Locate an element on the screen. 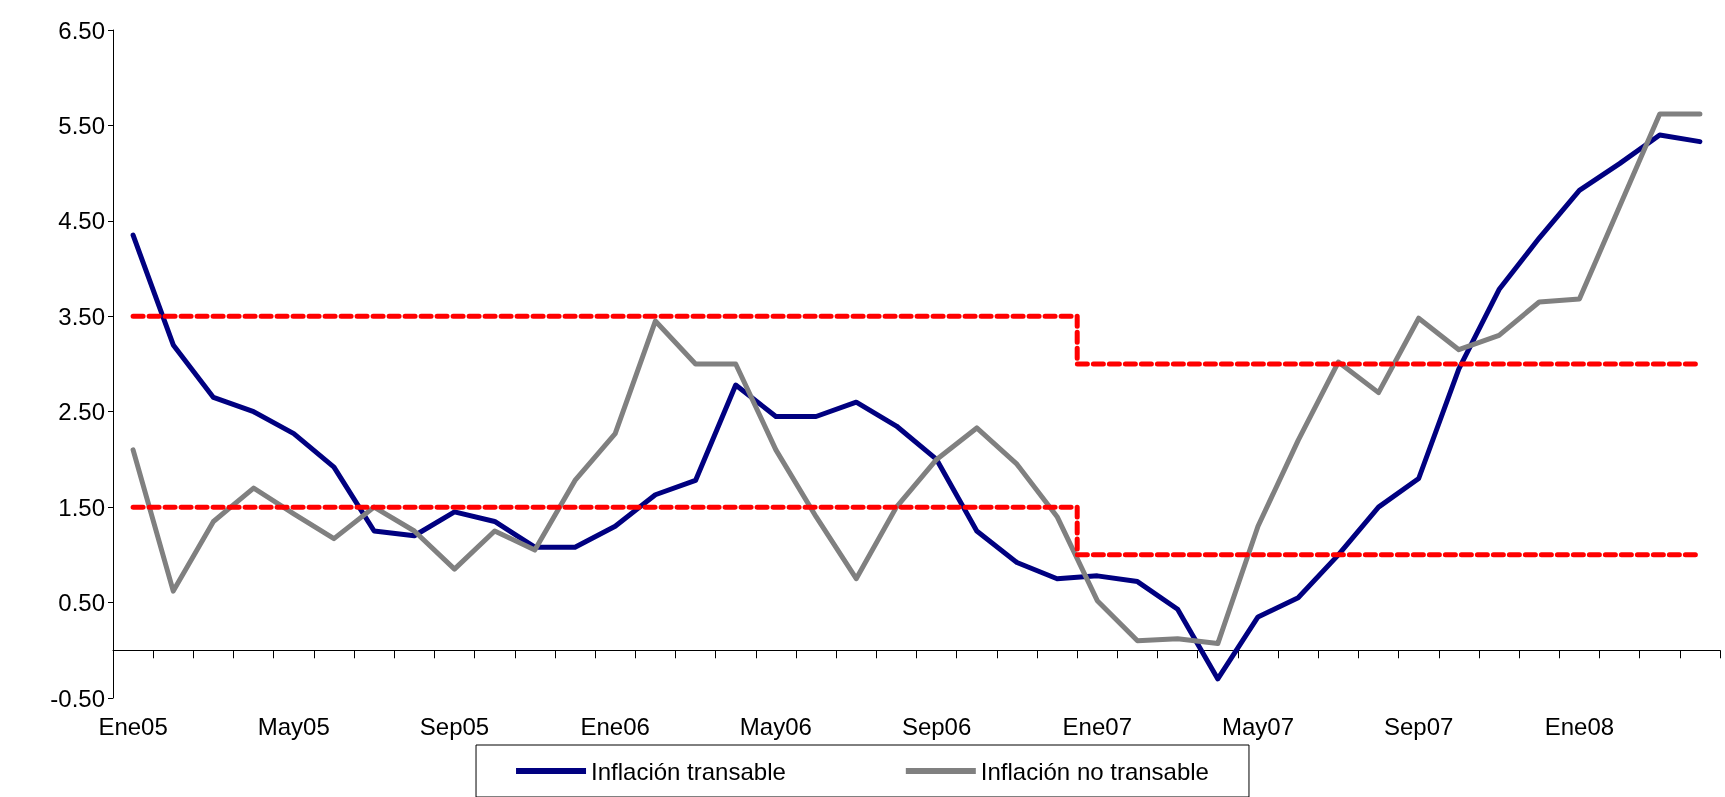 This screenshot has height=797, width=1725. y-tick-label: 3.50 is located at coordinates (81, 316).